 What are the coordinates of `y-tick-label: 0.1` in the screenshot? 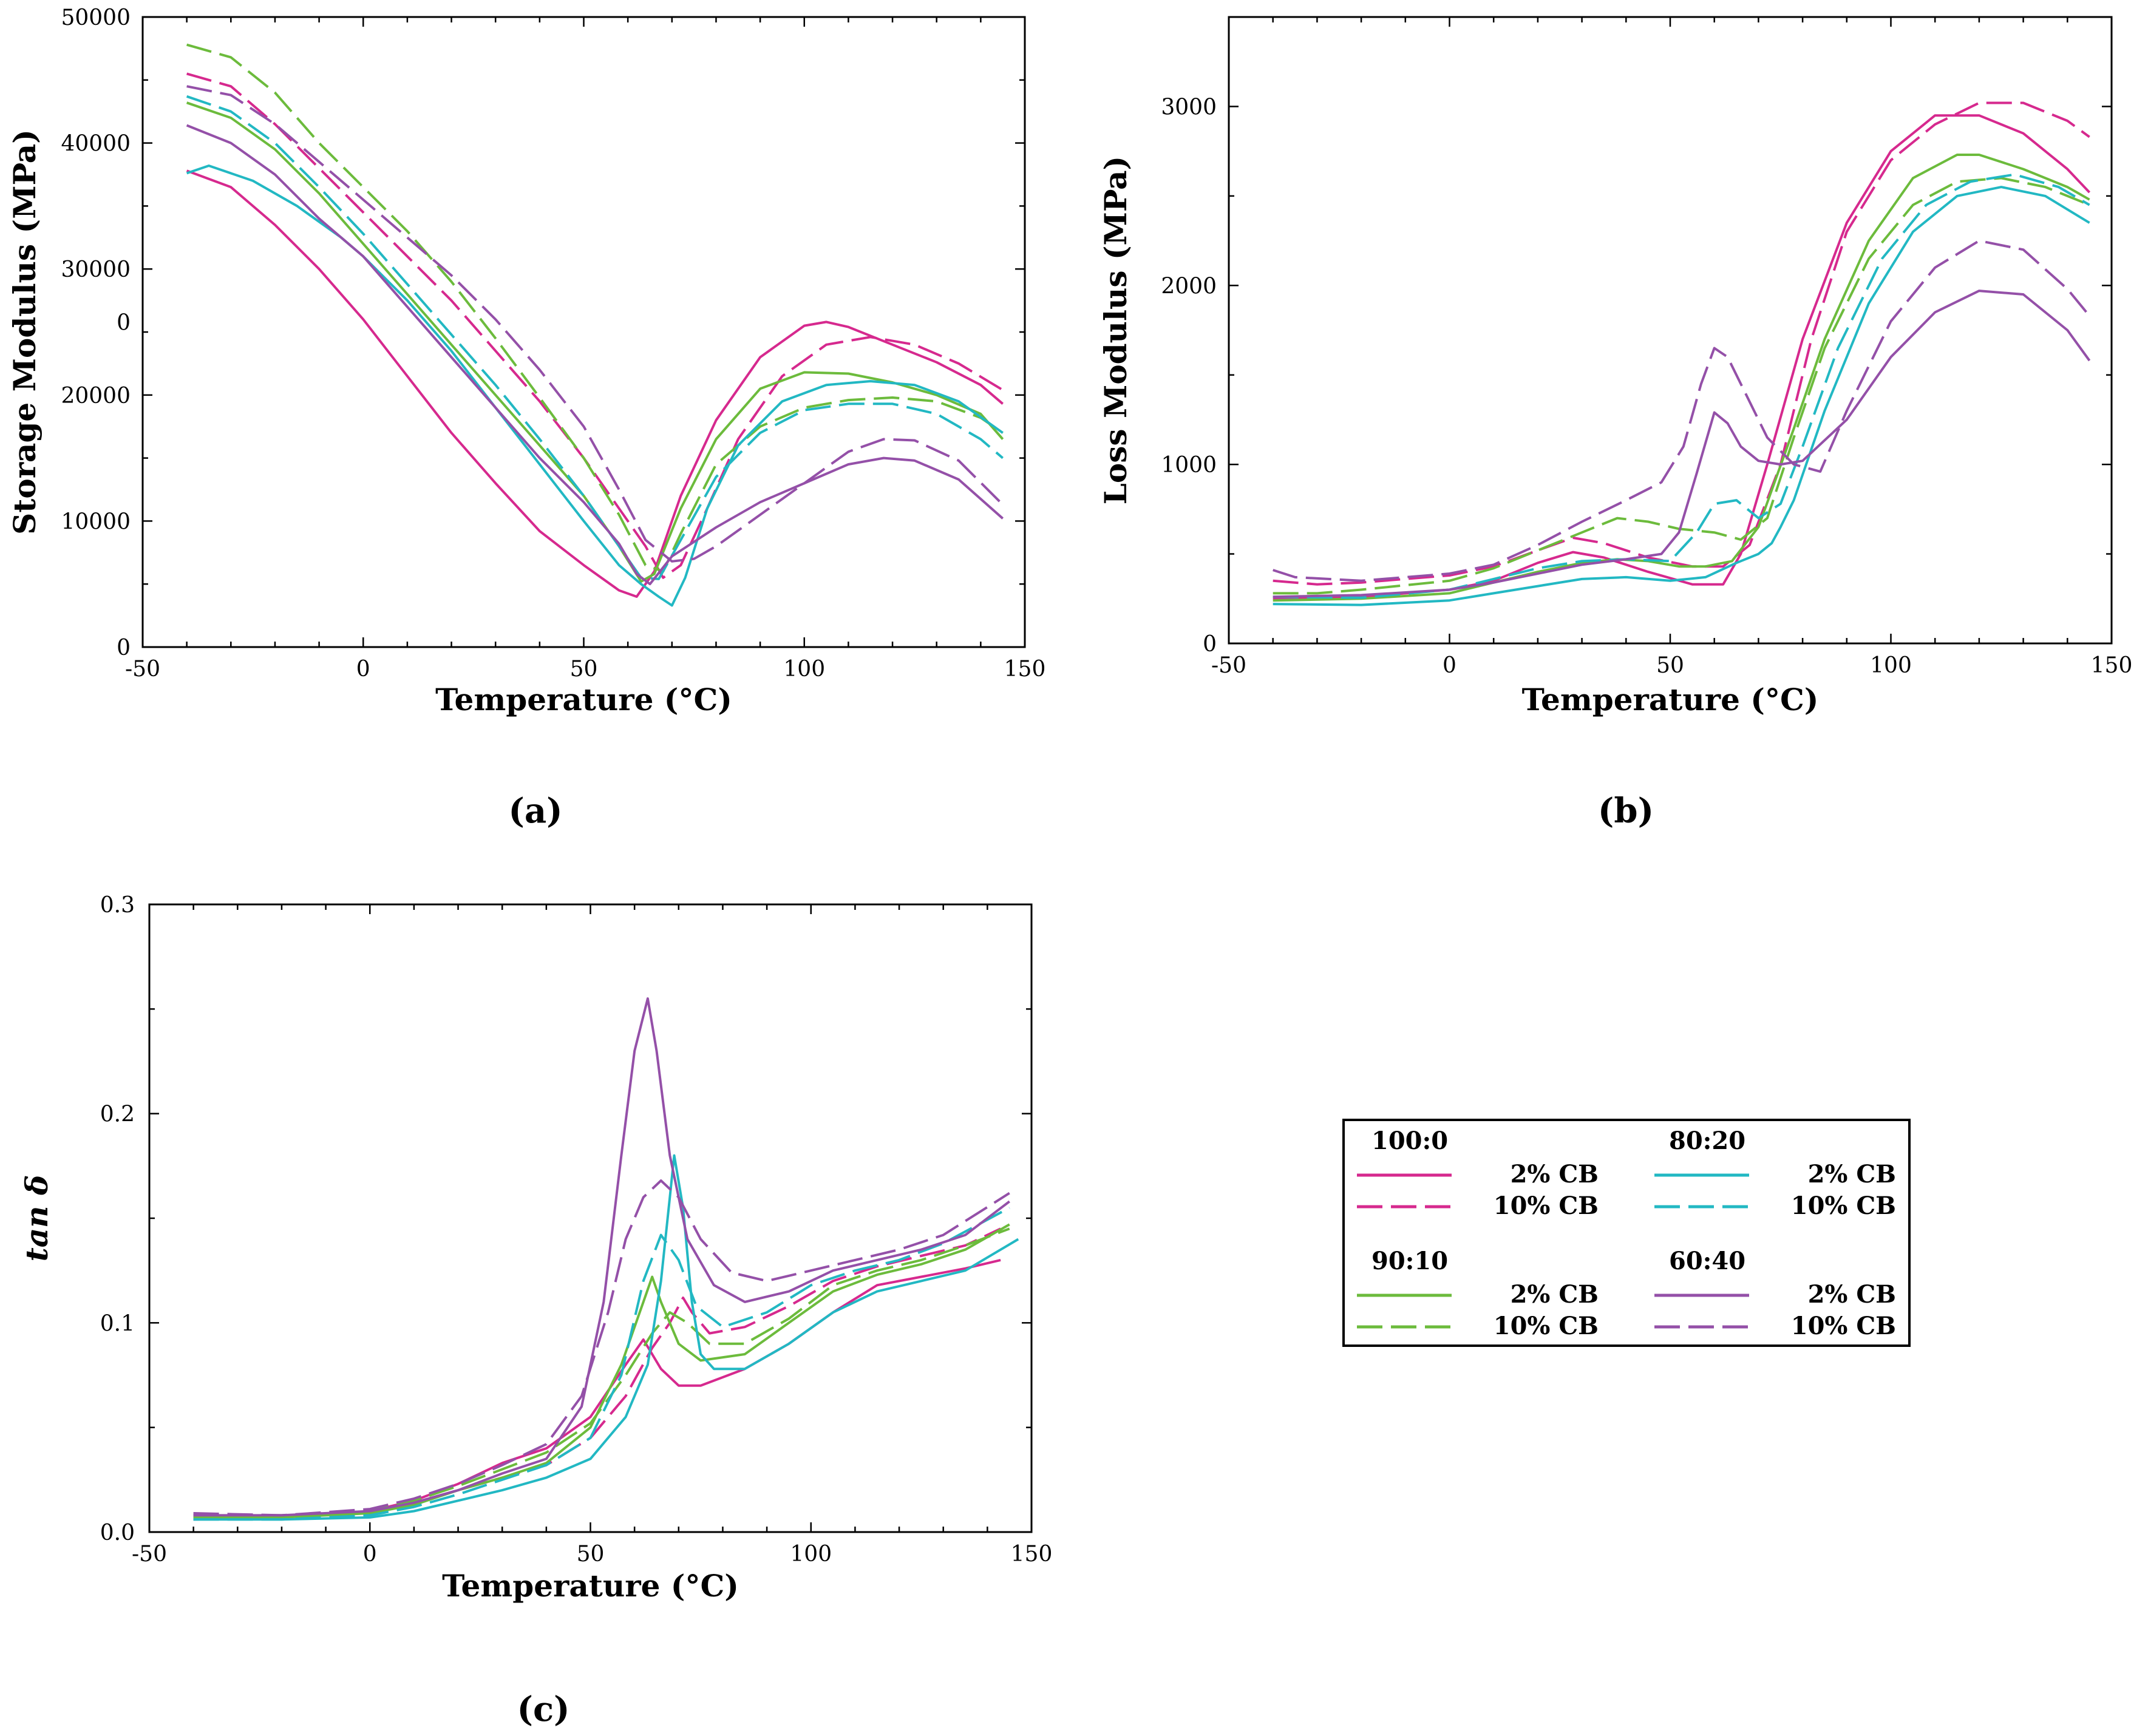 It's located at (117, 1323).